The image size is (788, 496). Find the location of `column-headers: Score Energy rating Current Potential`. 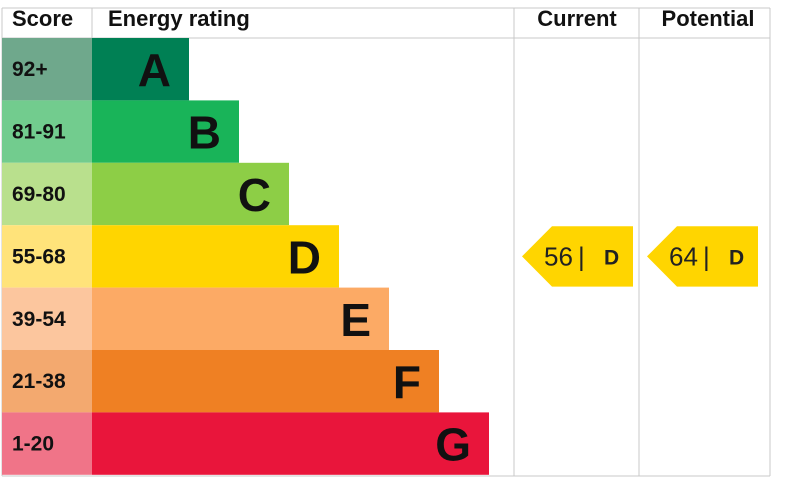

column-headers: Score Energy rating Current Potential is located at coordinates (383, 18).